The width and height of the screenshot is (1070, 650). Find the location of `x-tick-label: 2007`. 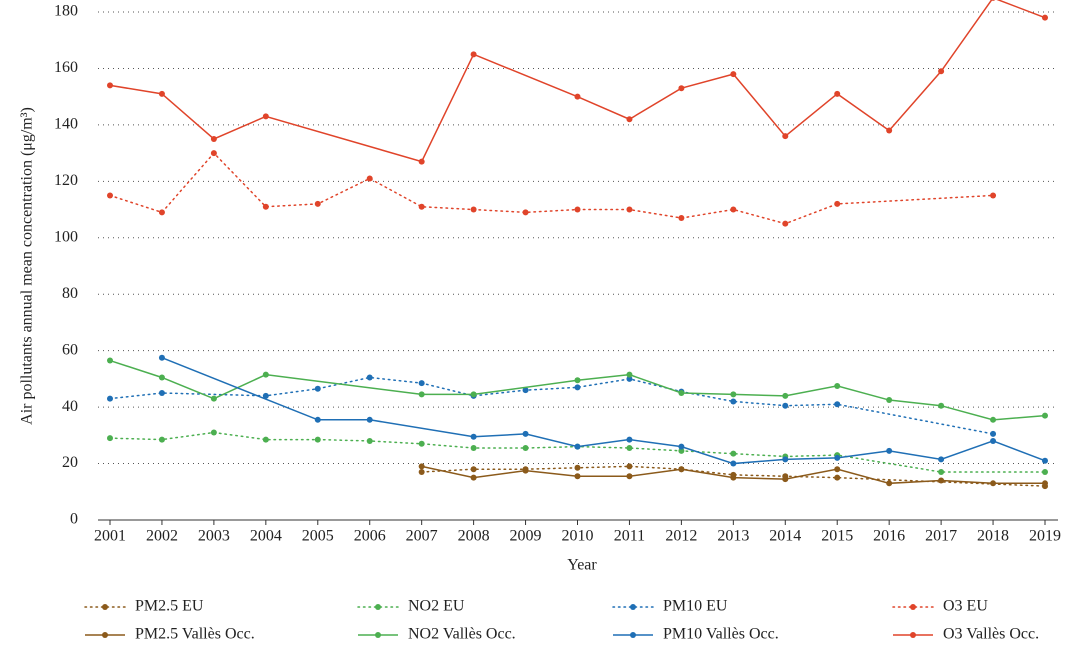

x-tick-label: 2007 is located at coordinates (422, 536).